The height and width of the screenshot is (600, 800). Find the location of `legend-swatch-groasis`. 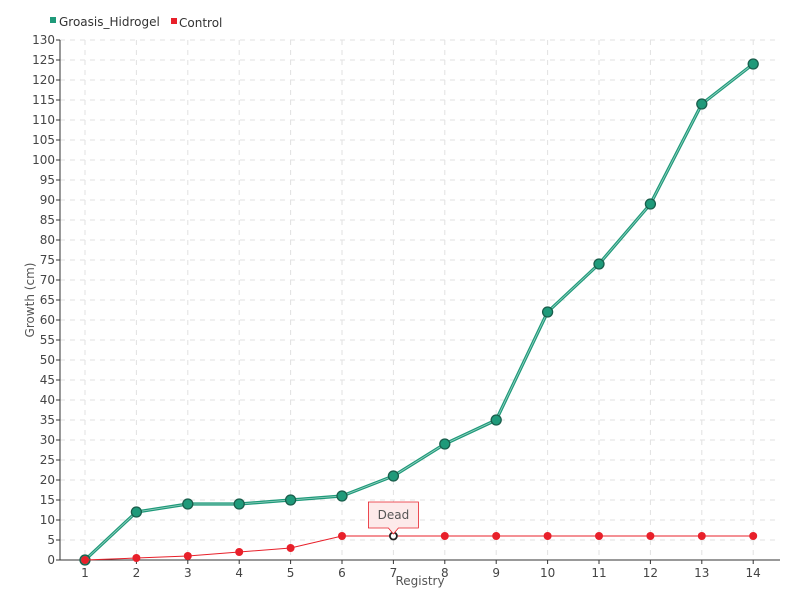

legend-swatch-groasis is located at coordinates (53, 20).